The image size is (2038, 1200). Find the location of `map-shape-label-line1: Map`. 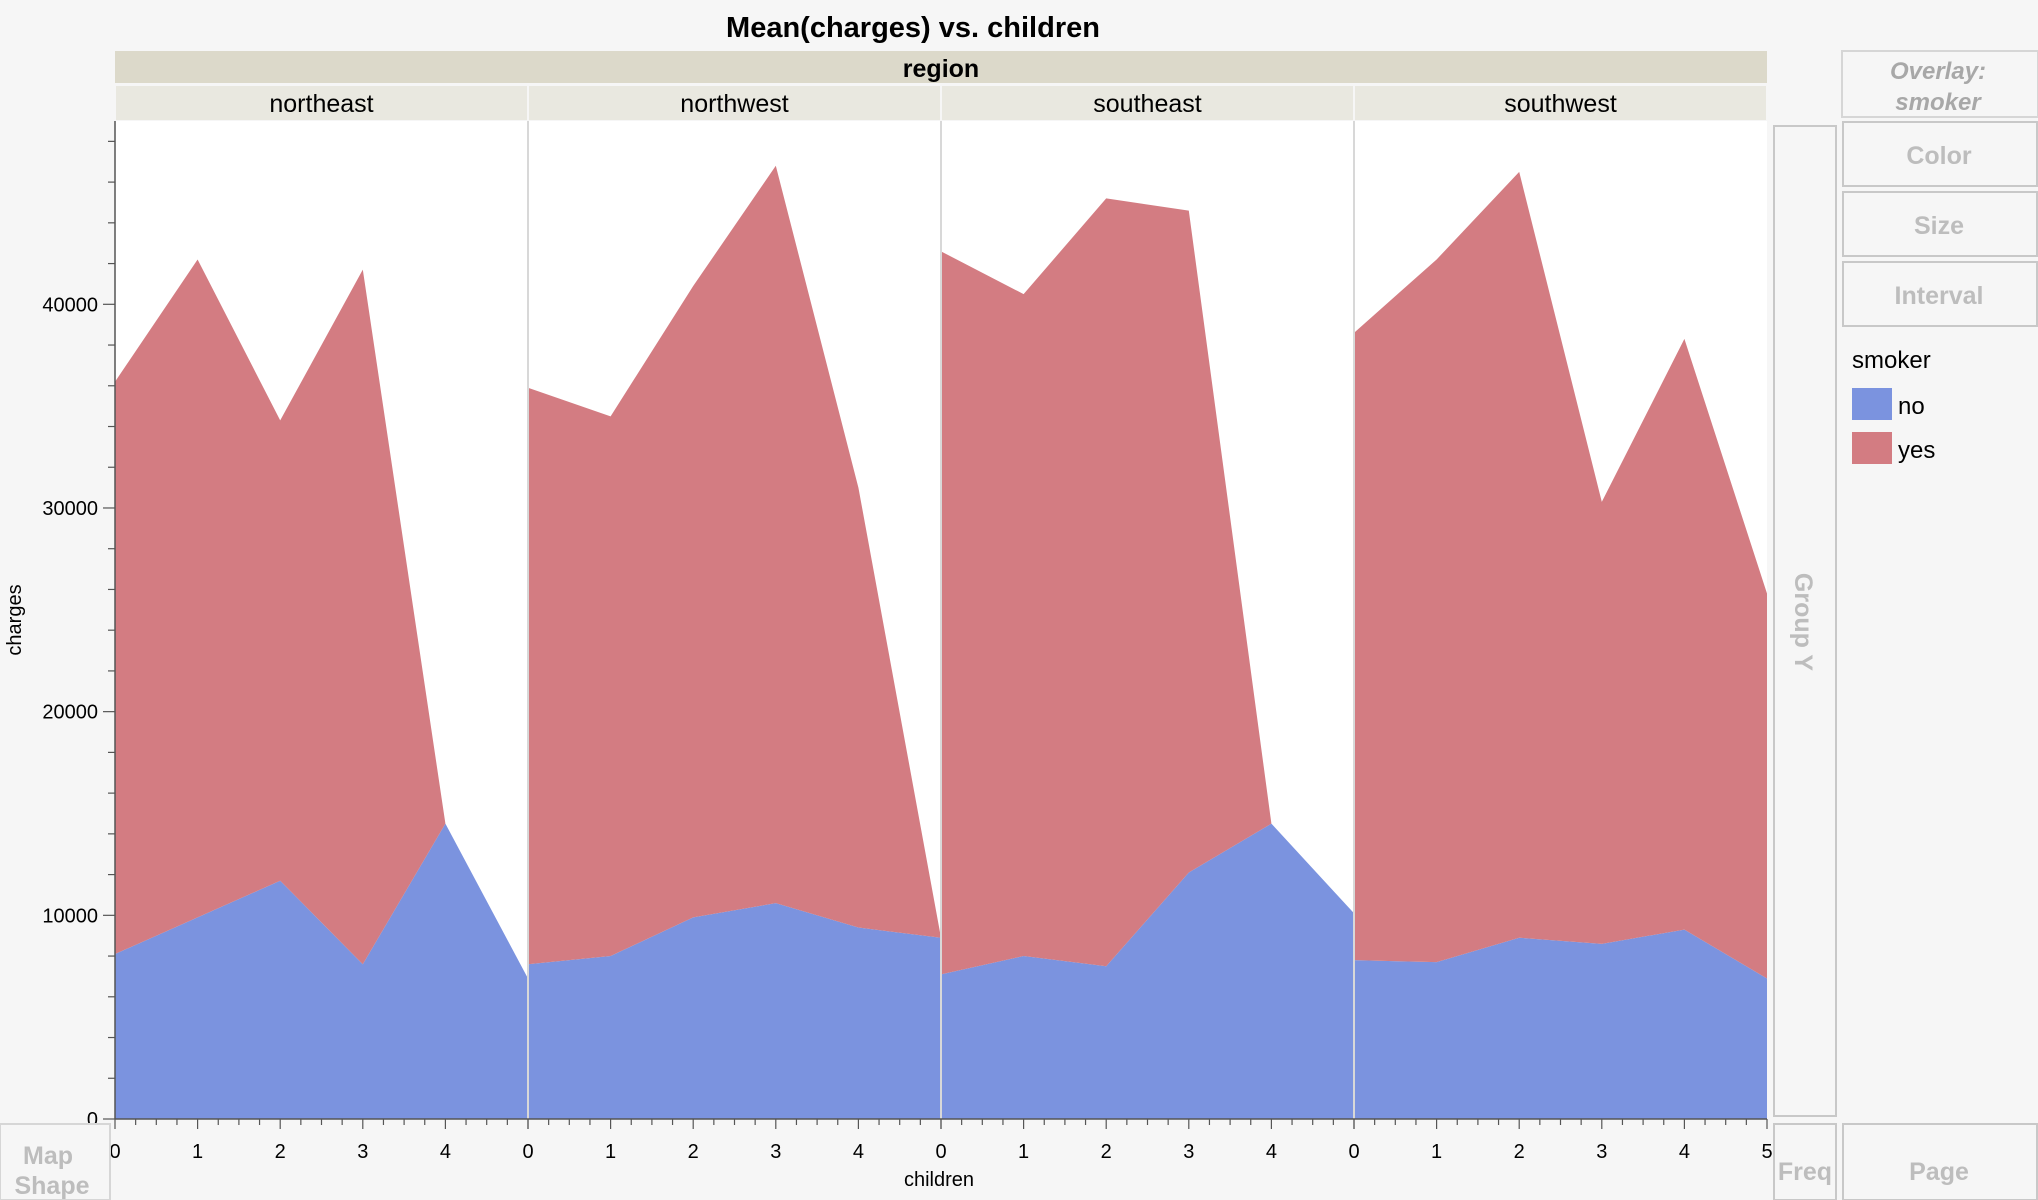

map-shape-label-line1: Map is located at coordinates (48, 1156).